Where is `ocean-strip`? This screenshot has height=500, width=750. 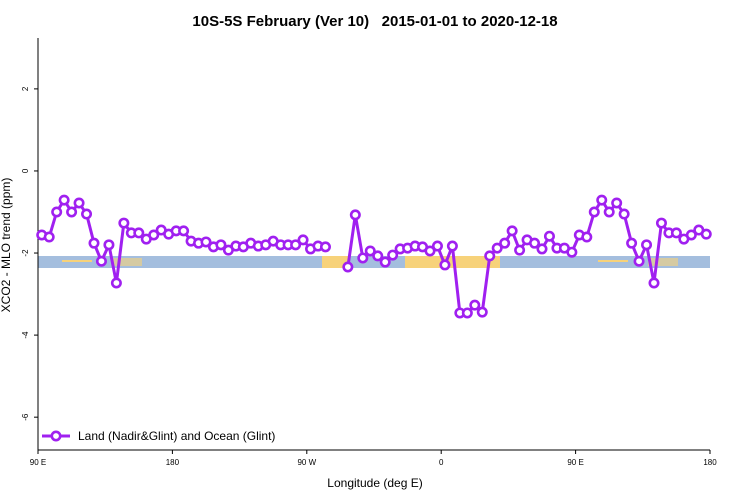 ocean-strip is located at coordinates (374, 262).